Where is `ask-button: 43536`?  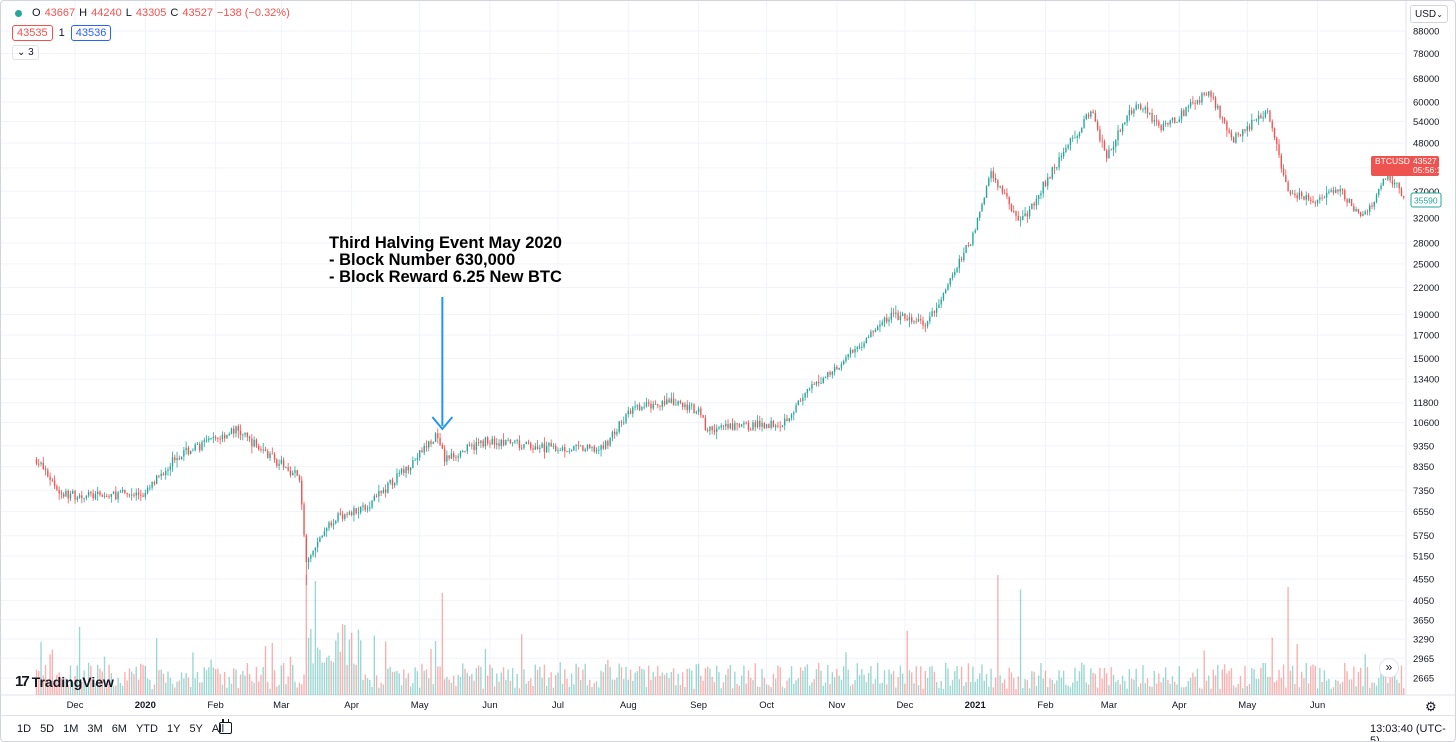 ask-button: 43536 is located at coordinates (91, 33).